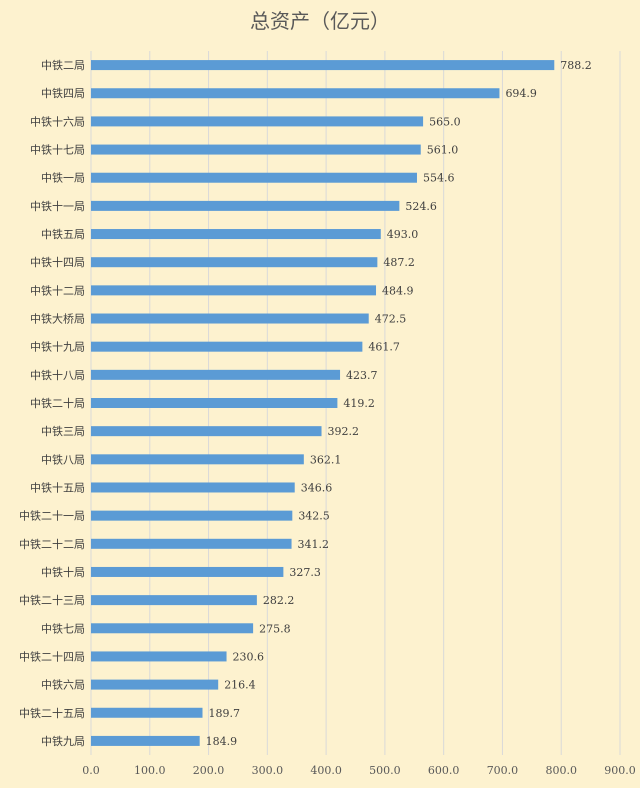 This screenshot has width=640, height=788. I want to click on category-label: 中铁大桥局, so click(57, 319).